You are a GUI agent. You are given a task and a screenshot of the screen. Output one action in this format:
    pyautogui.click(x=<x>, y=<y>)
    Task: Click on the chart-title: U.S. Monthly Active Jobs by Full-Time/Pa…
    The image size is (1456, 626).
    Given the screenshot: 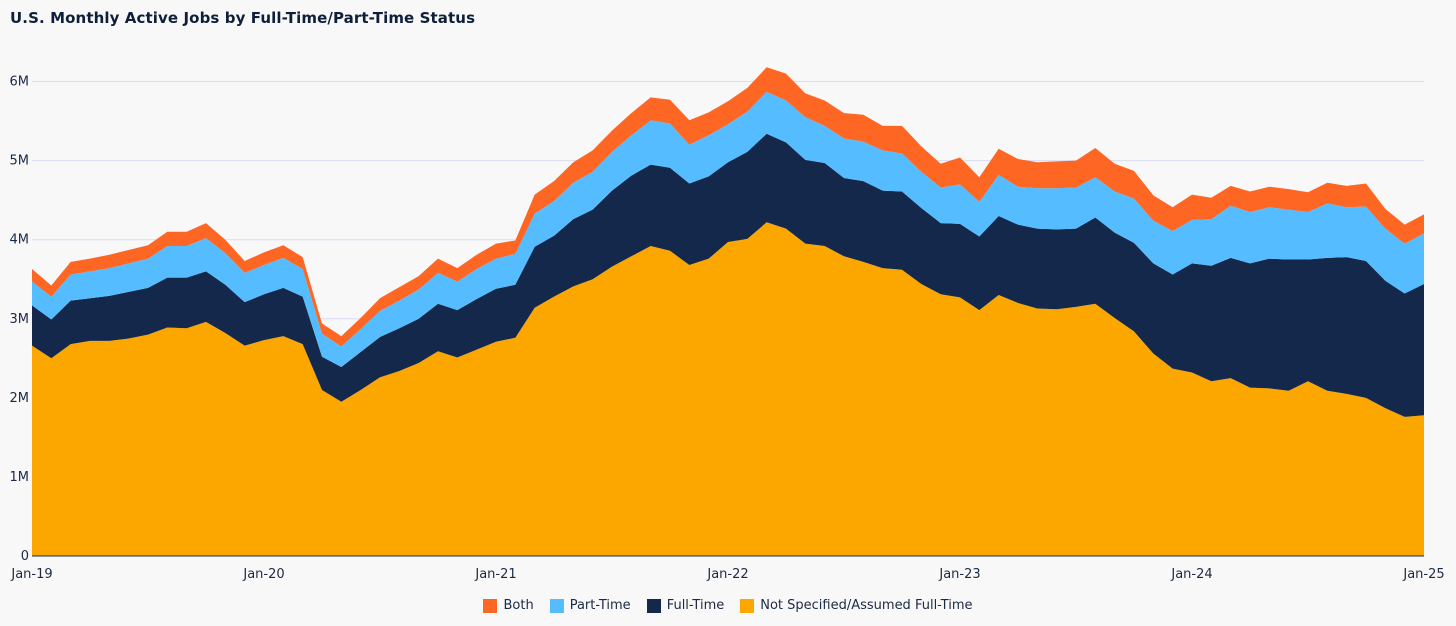 What is the action you would take?
    pyautogui.click(x=243, y=18)
    